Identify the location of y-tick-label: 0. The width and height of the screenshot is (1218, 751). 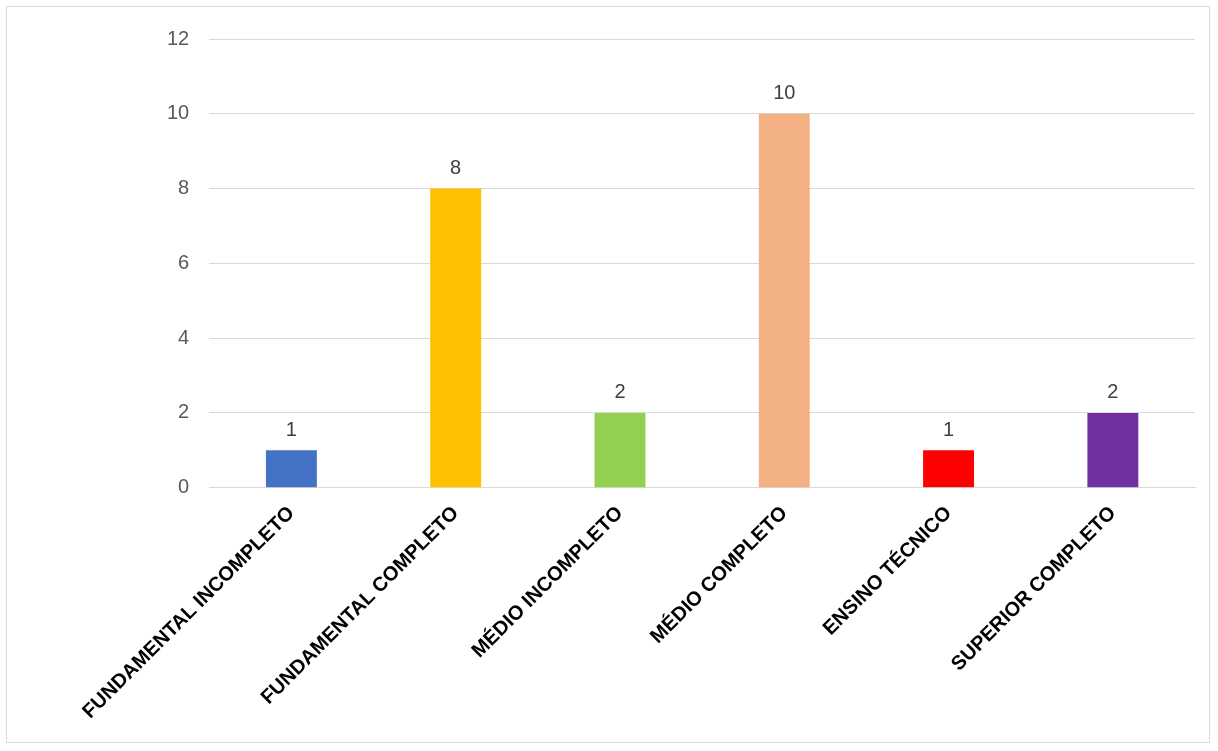
(184, 486).